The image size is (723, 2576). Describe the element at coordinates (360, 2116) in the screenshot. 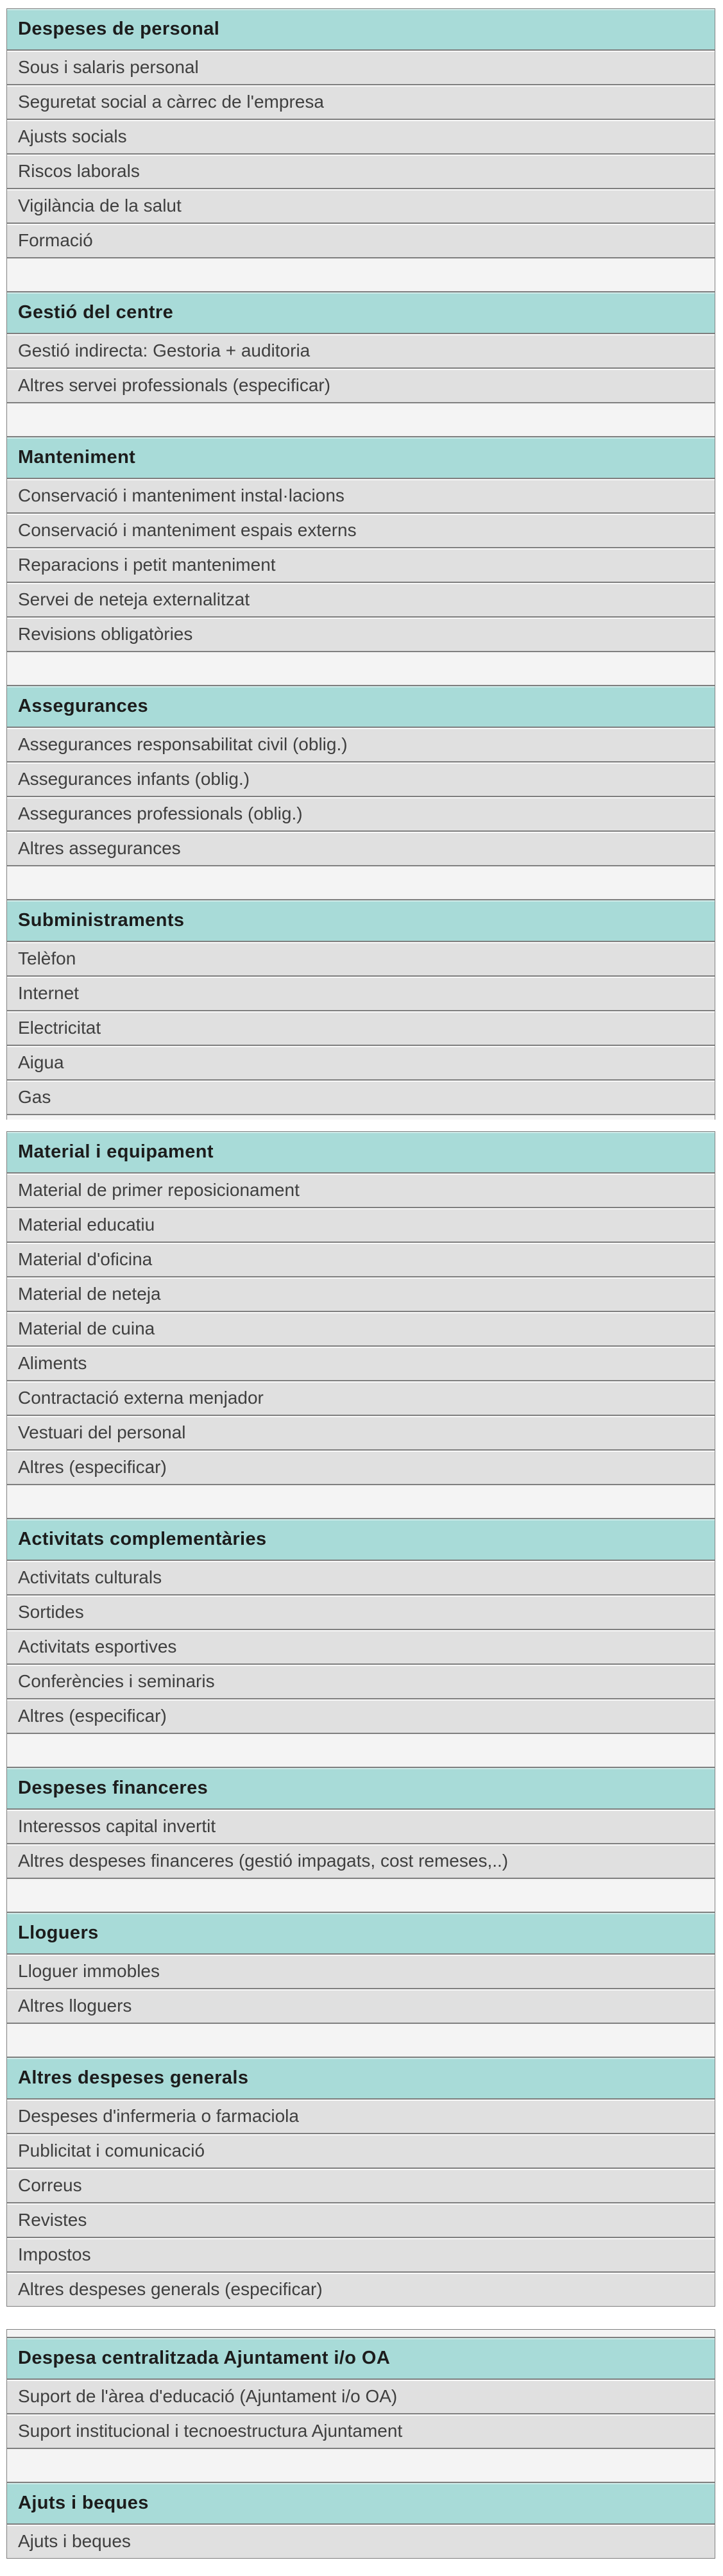

I see `category-row-cell: Despeses d'infermeria o farmaciola` at that location.